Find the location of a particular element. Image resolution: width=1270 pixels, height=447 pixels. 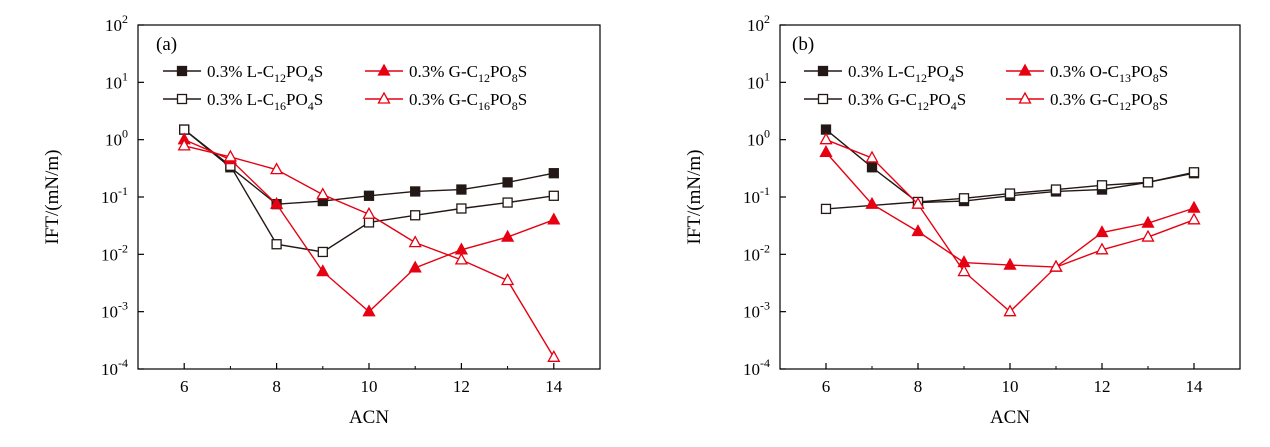

legend-entry: 0.3% L-C16PO4S is located at coordinates (243, 101).